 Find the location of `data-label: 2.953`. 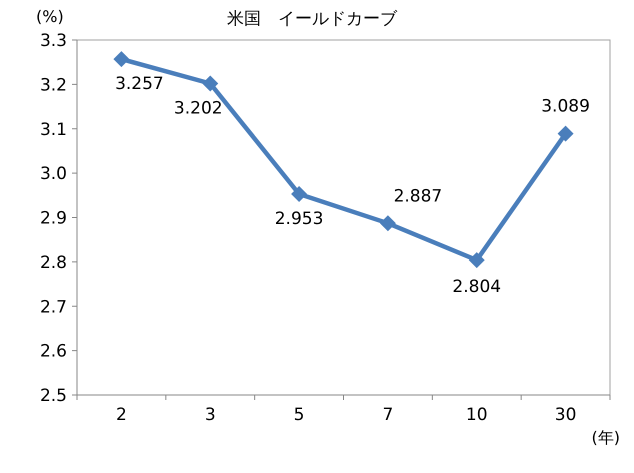

data-label: 2.953 is located at coordinates (299, 218).